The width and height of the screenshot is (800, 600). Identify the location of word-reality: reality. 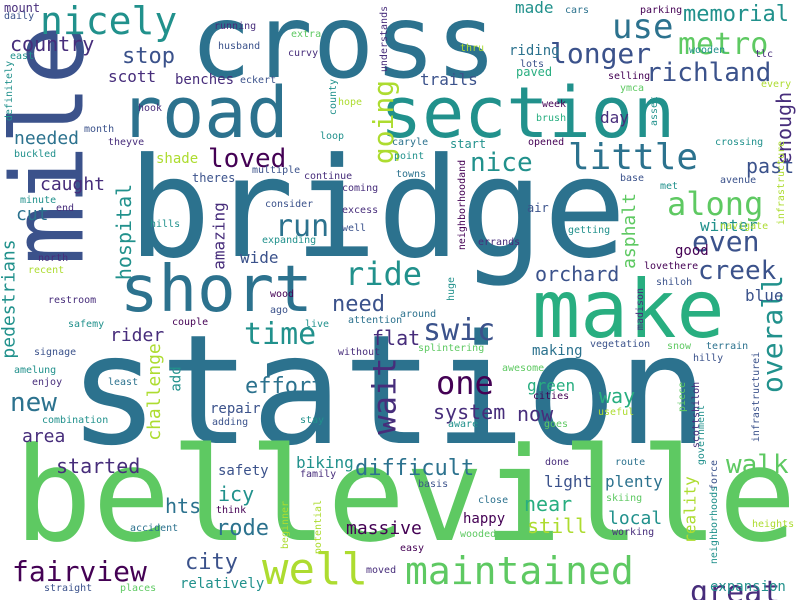
(690, 510).